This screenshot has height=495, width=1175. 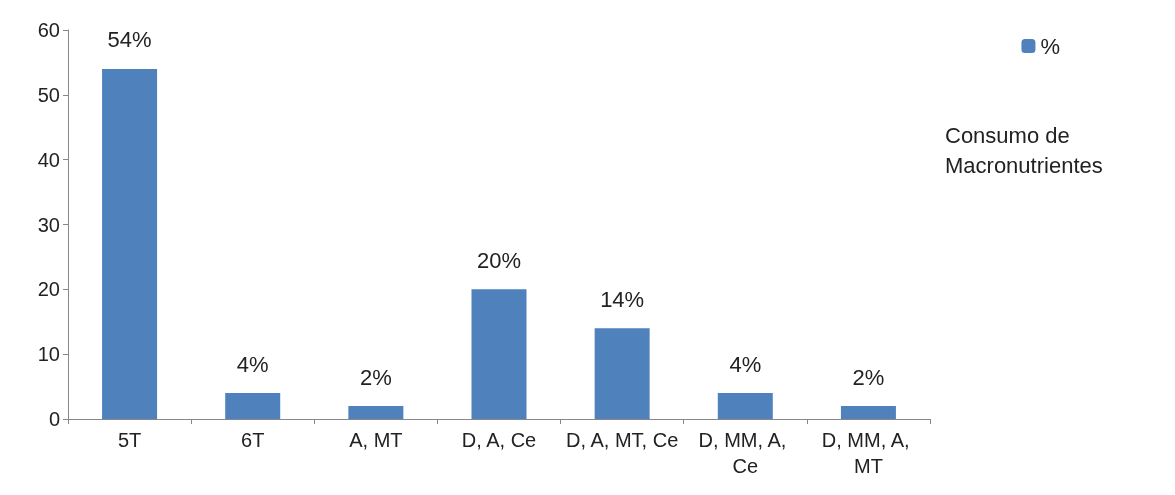 I want to click on text: Consumo de Macronutrientes, so click(x=1024, y=150).